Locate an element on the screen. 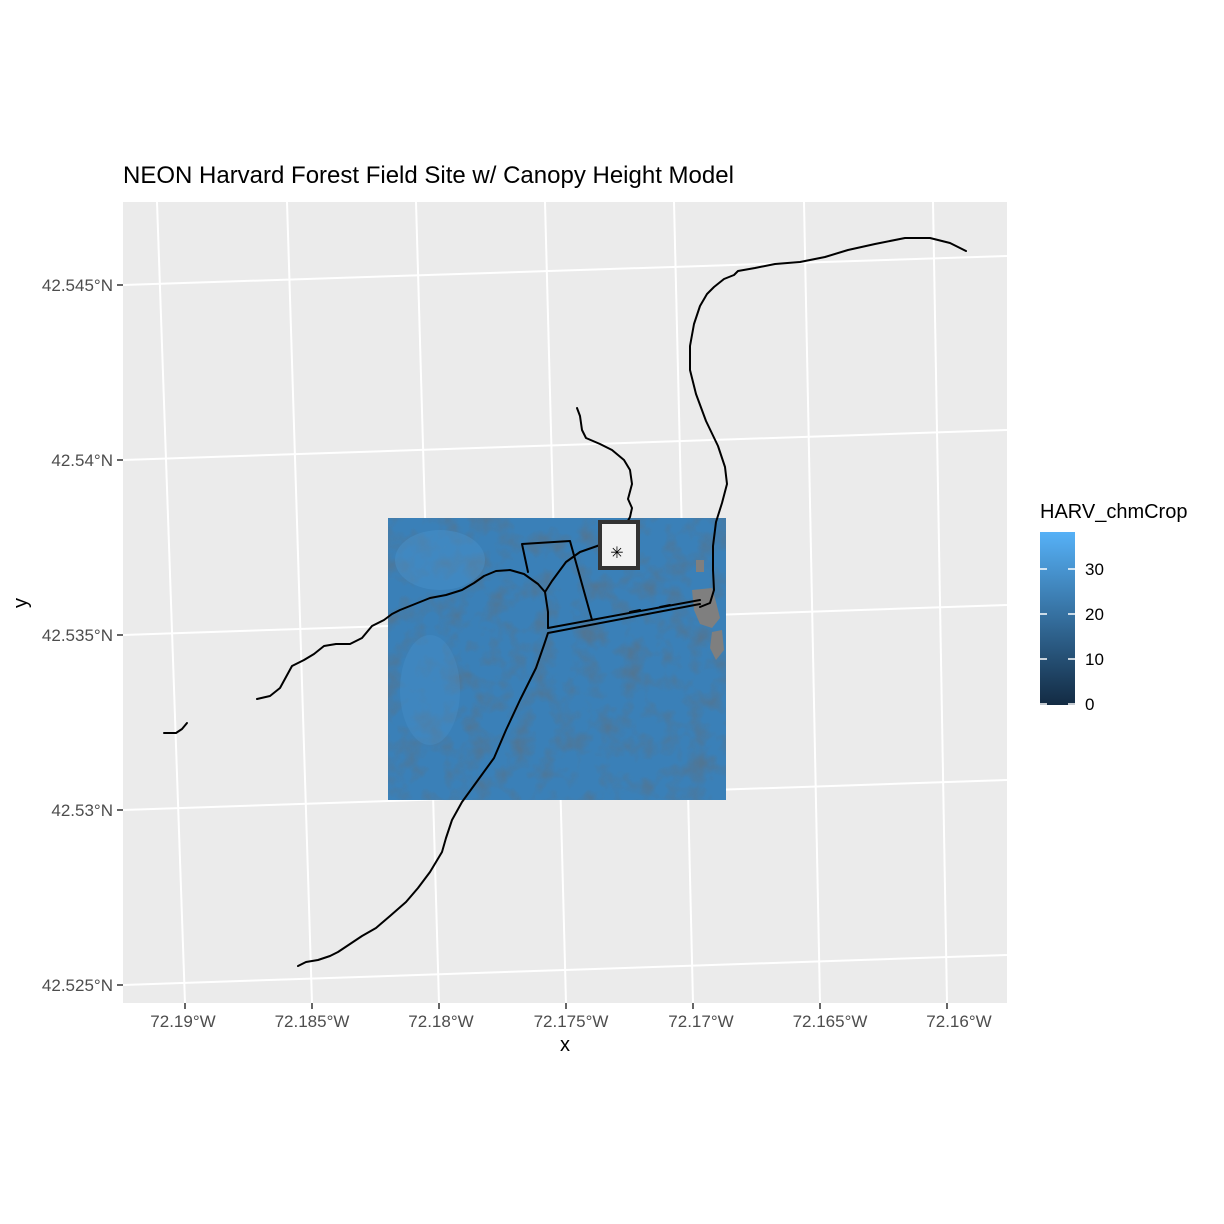  x-tick-label: 72.18°W is located at coordinates (440, 1021).